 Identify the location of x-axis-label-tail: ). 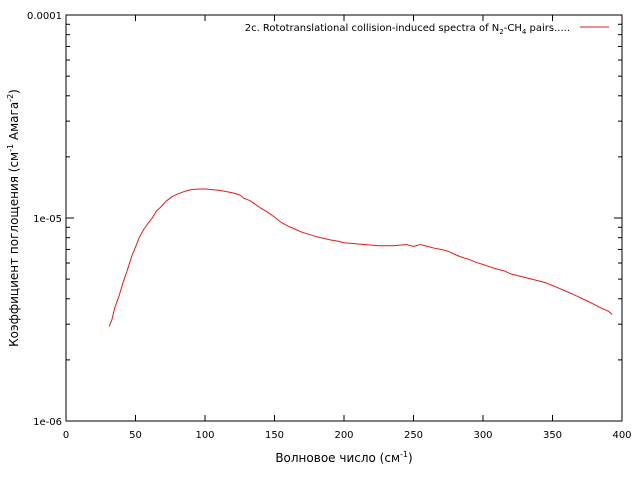
(410, 458).